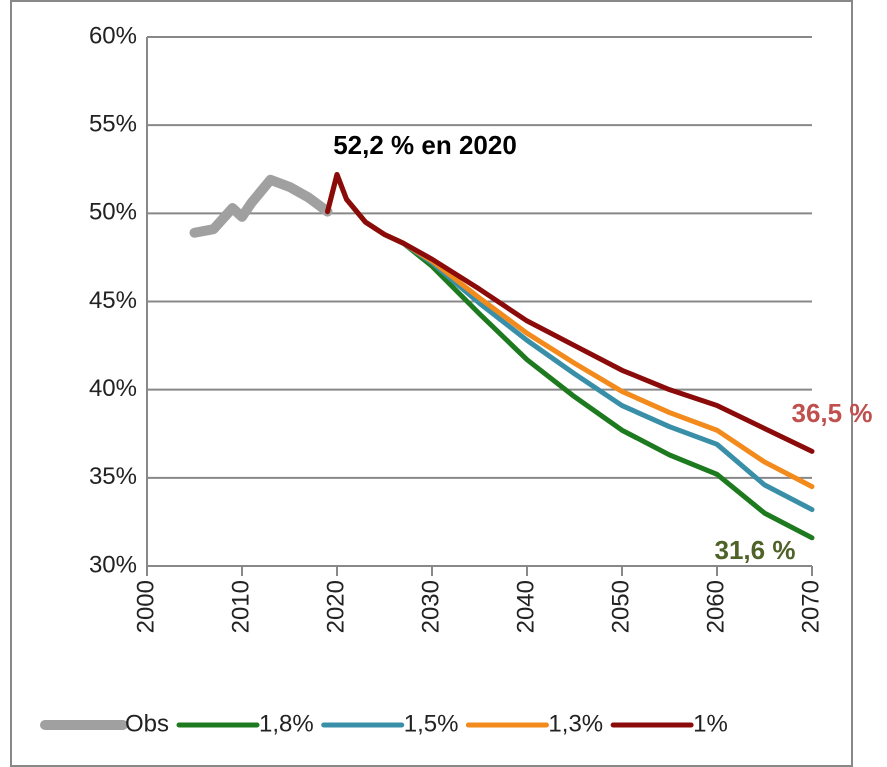 Image resolution: width=887 pixels, height=767 pixels. Describe the element at coordinates (261, 206) in the screenshot. I see `series-line` at that location.